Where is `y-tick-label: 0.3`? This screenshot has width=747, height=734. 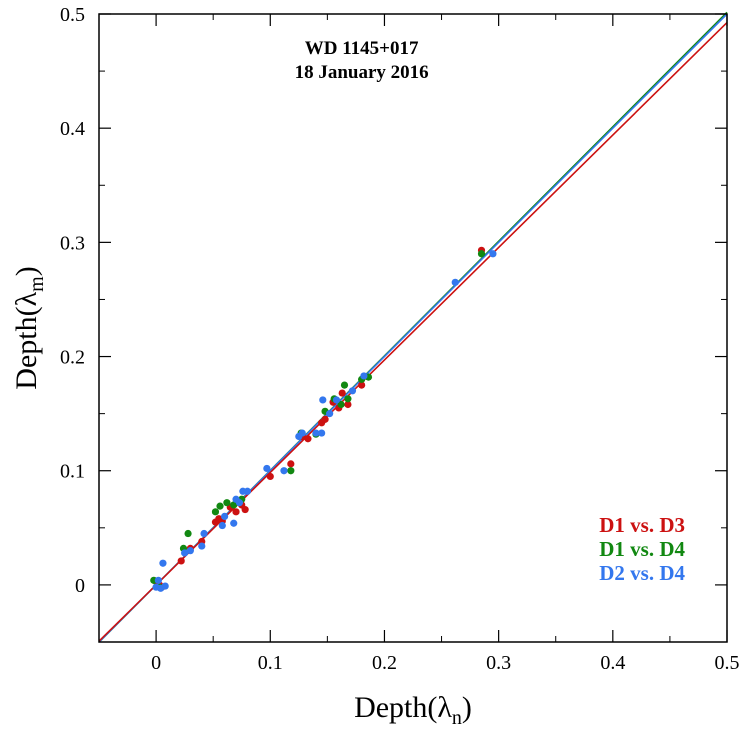 y-tick-label: 0.3 is located at coordinates (72, 243).